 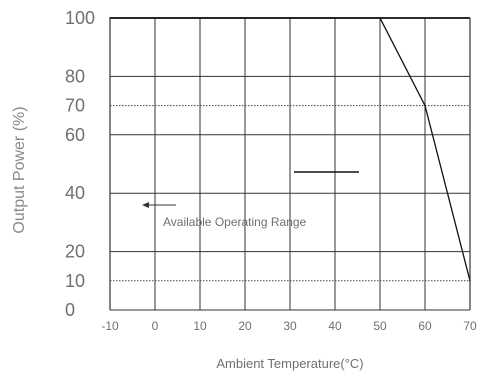 I want to click on operating-range-annotation: Available Operating Range, so click(x=224, y=215).